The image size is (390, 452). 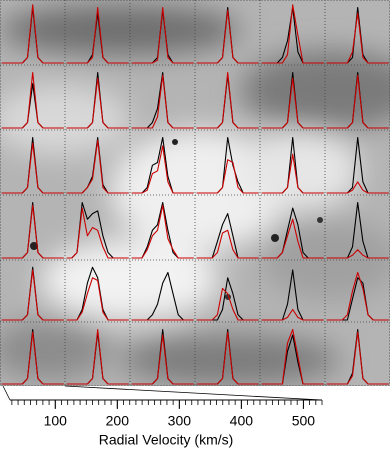 I want to click on x-tick-label: 100, so click(x=56, y=421).